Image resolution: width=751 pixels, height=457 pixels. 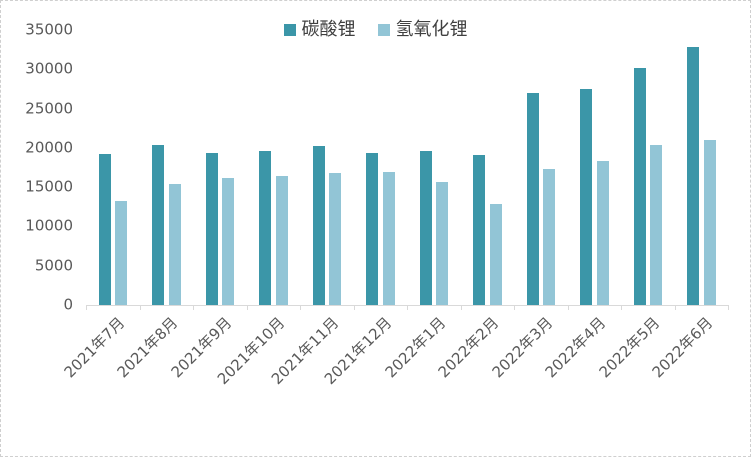 I want to click on y-axis-tick-label: 20000, so click(x=49, y=147).